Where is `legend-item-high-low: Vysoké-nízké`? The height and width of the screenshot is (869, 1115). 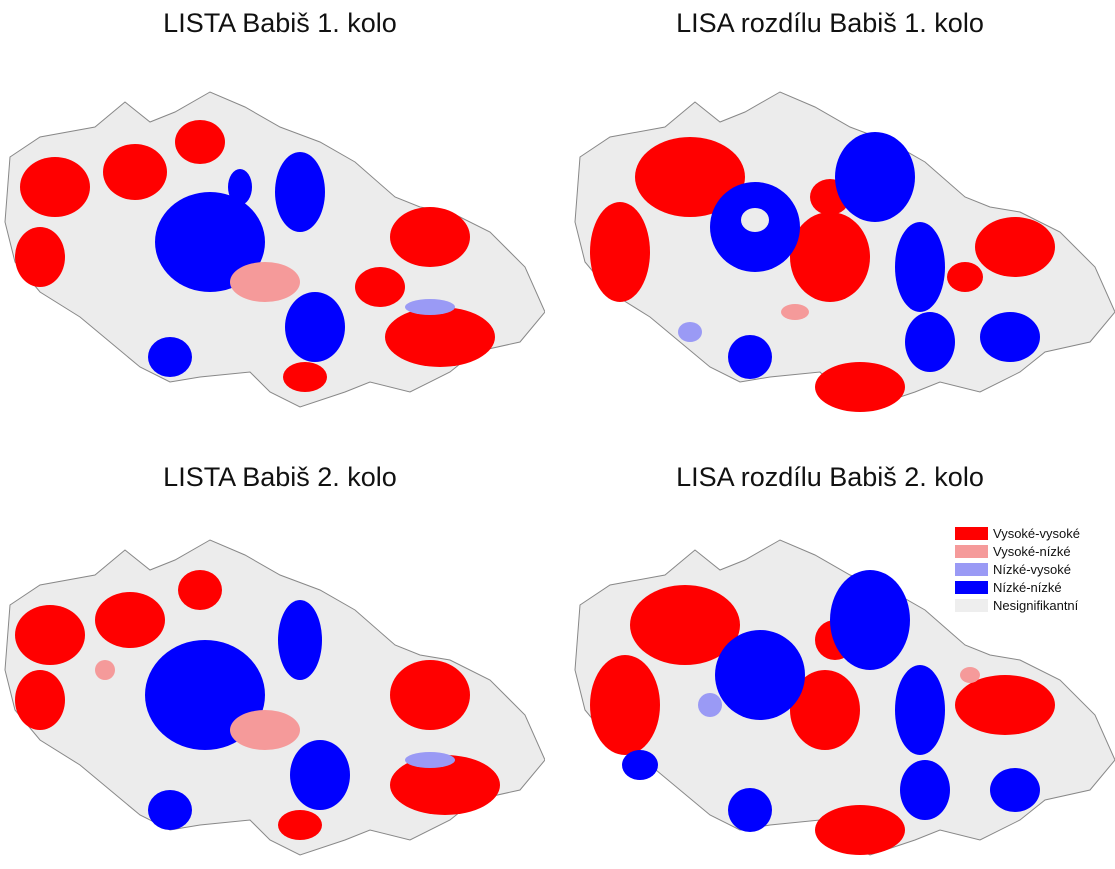 legend-item-high-low: Vysoké-nízké is located at coordinates (1035, 551).